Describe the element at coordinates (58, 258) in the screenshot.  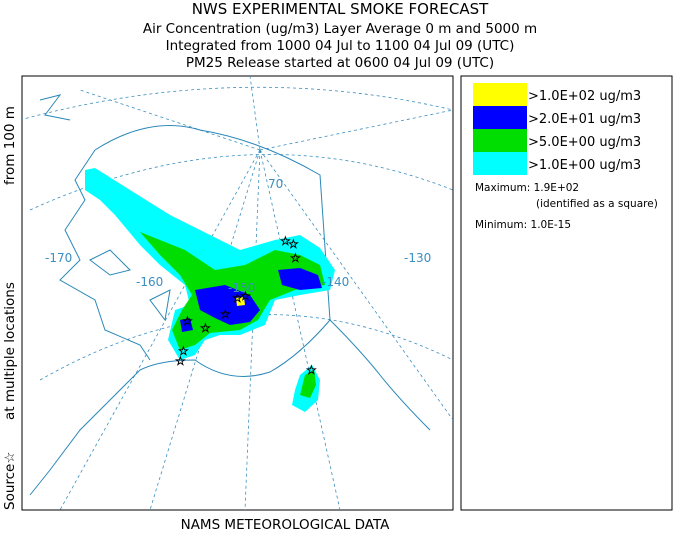
I see `map-label: -170` at that location.